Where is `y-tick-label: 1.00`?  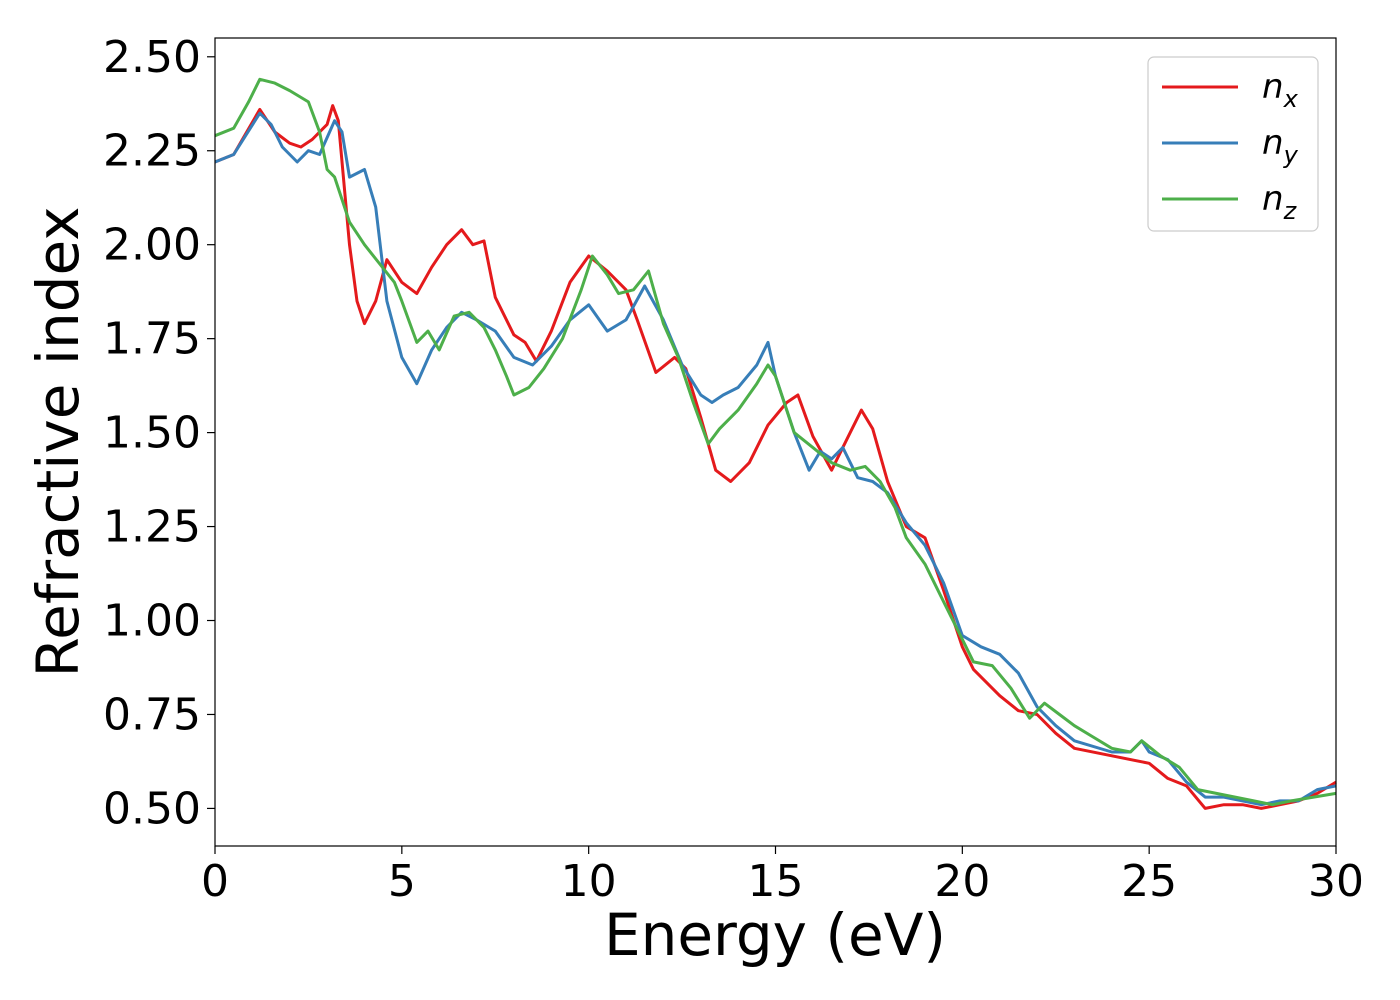 y-tick-label: 1.00 is located at coordinates (152, 621).